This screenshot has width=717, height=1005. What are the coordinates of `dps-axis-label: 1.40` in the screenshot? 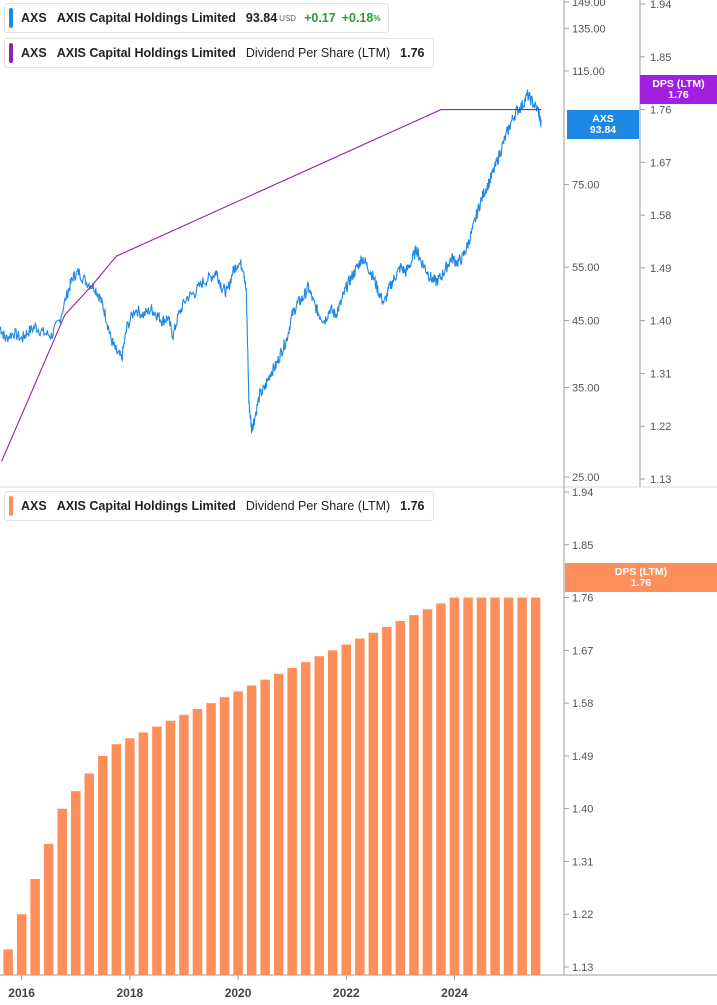 It's located at (660, 322).